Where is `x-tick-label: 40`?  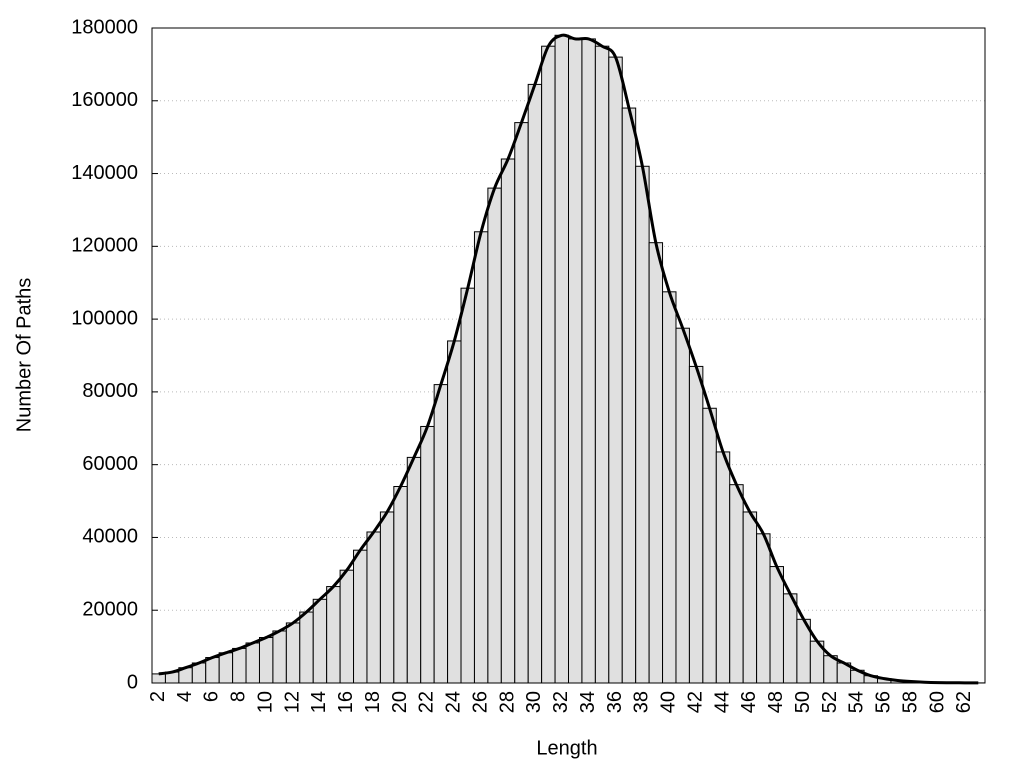
x-tick-label: 40 is located at coordinates (669, 702).